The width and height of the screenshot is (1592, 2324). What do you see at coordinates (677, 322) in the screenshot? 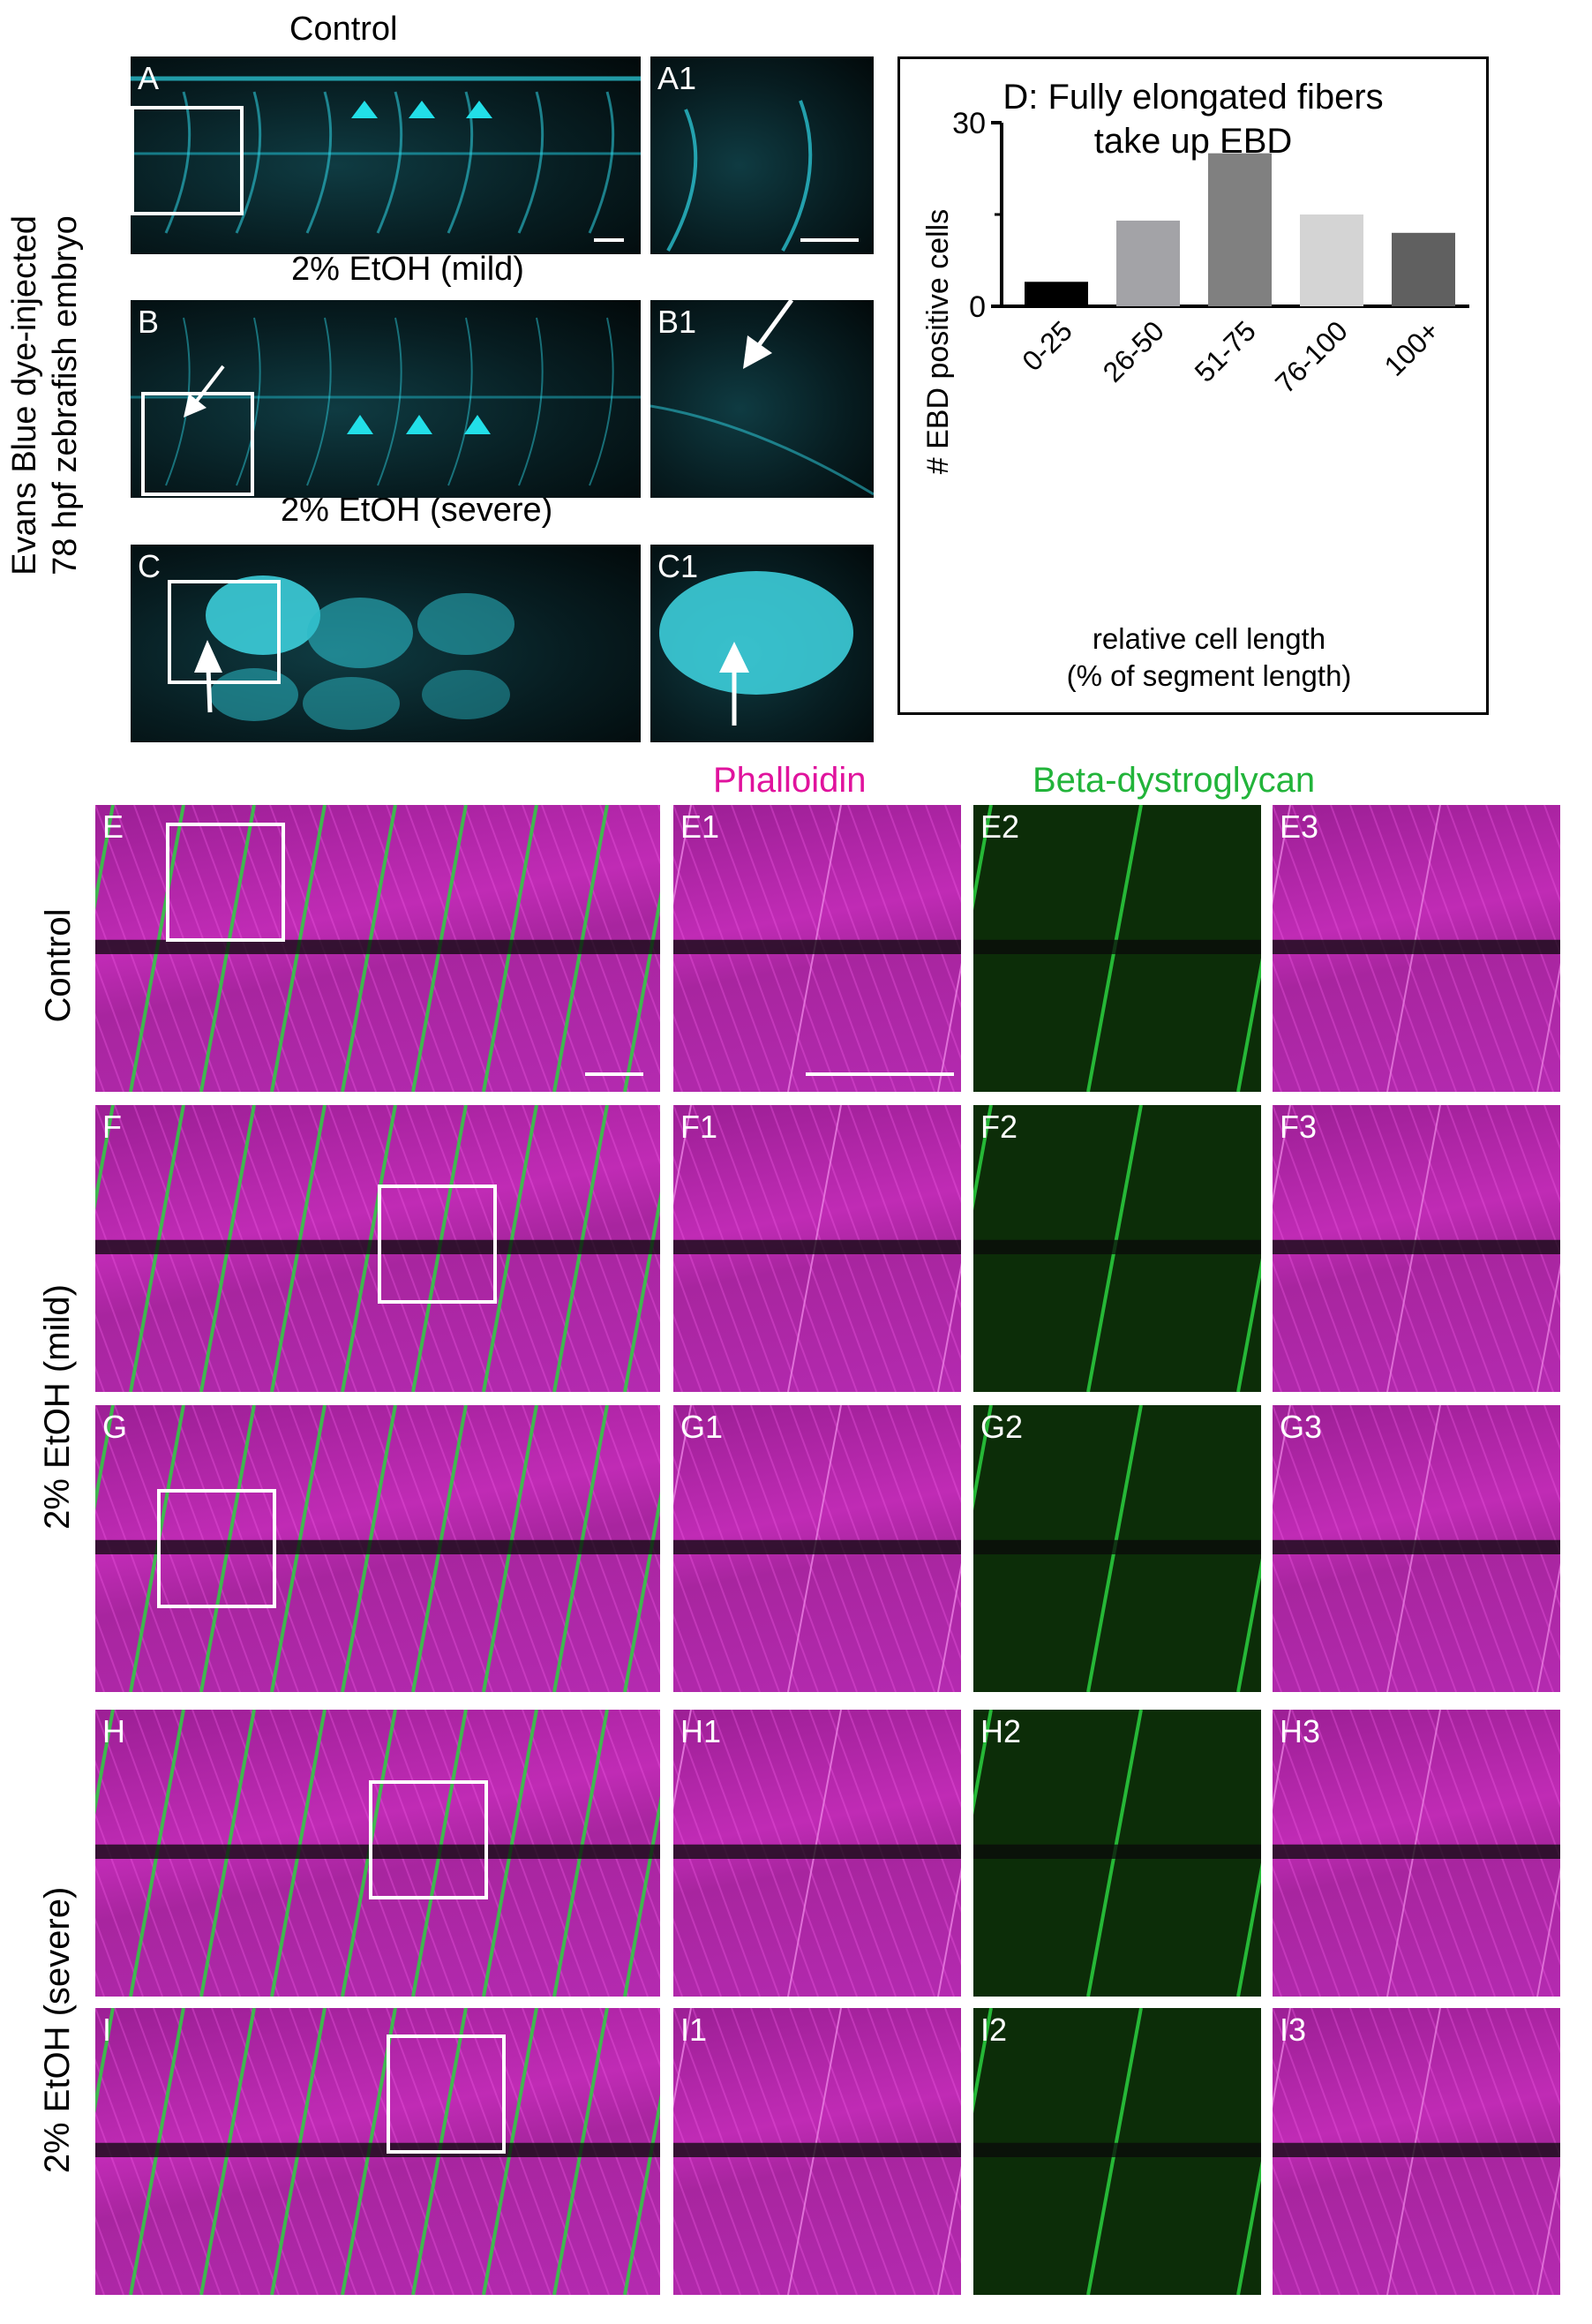
I see `panel-b1-label: B1` at bounding box center [677, 322].